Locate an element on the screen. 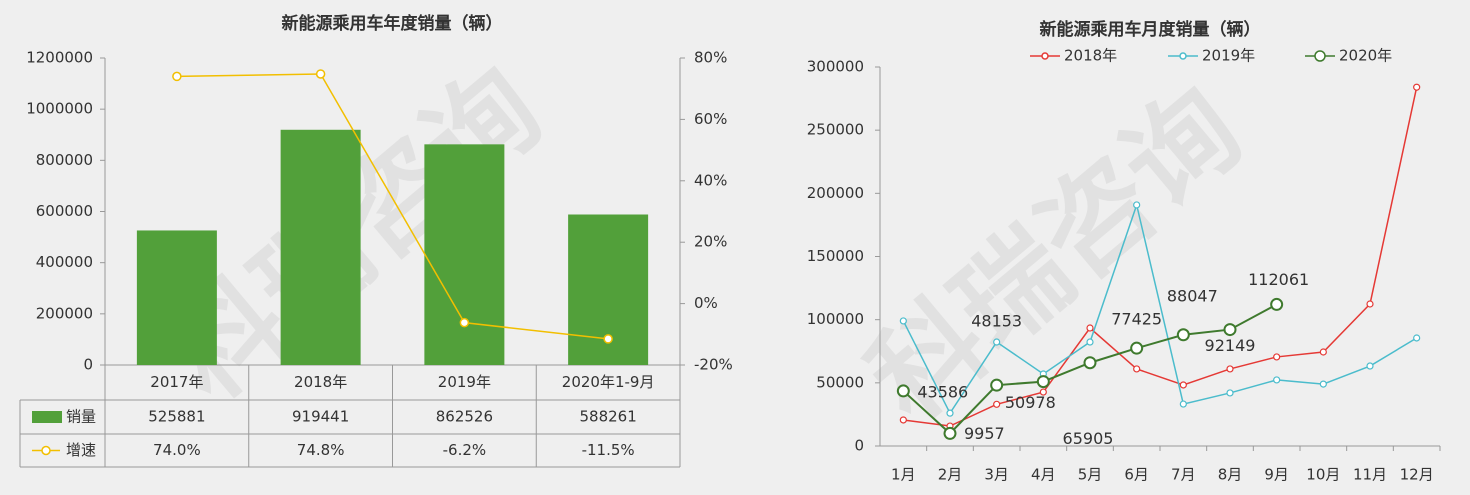 The height and width of the screenshot is (495, 1470). y2-tick-label: 20% is located at coordinates (710, 242).